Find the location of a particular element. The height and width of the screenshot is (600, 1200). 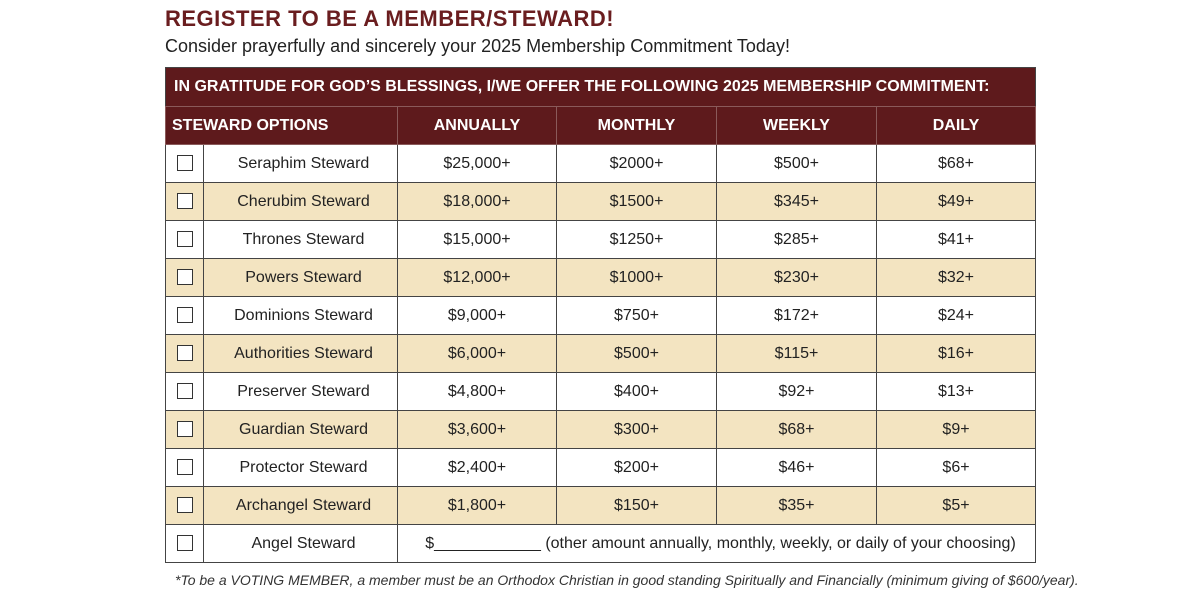

amount: $9,000+ is located at coordinates (477, 315).